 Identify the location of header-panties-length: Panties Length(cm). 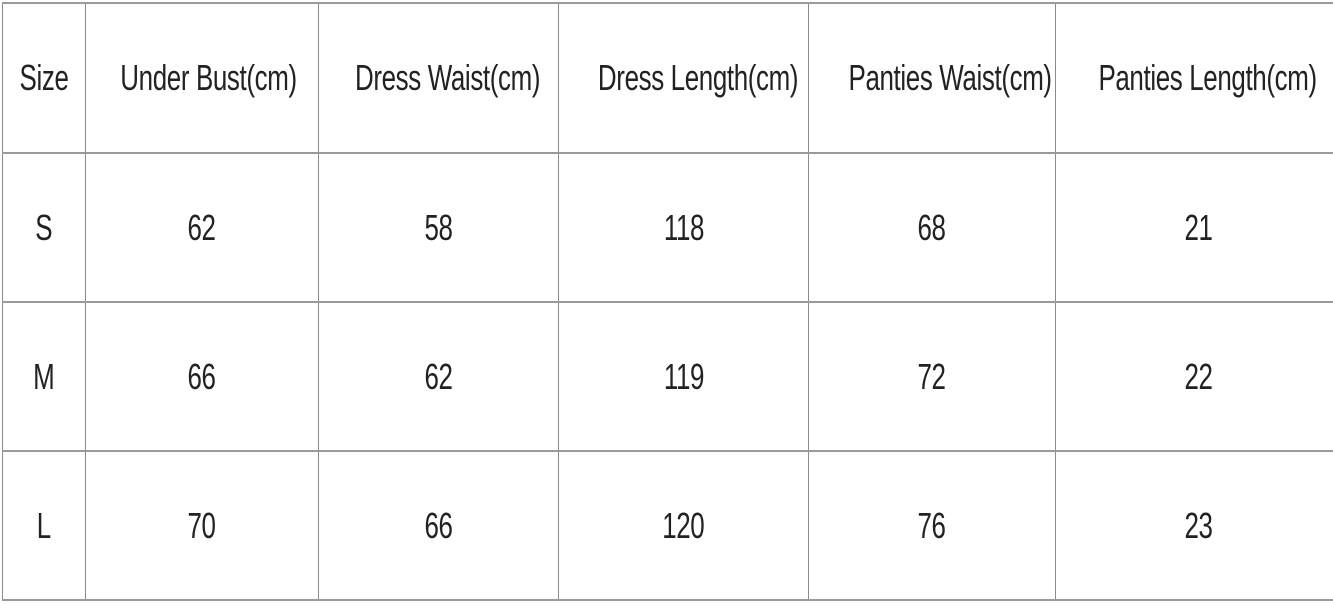
(1207, 77).